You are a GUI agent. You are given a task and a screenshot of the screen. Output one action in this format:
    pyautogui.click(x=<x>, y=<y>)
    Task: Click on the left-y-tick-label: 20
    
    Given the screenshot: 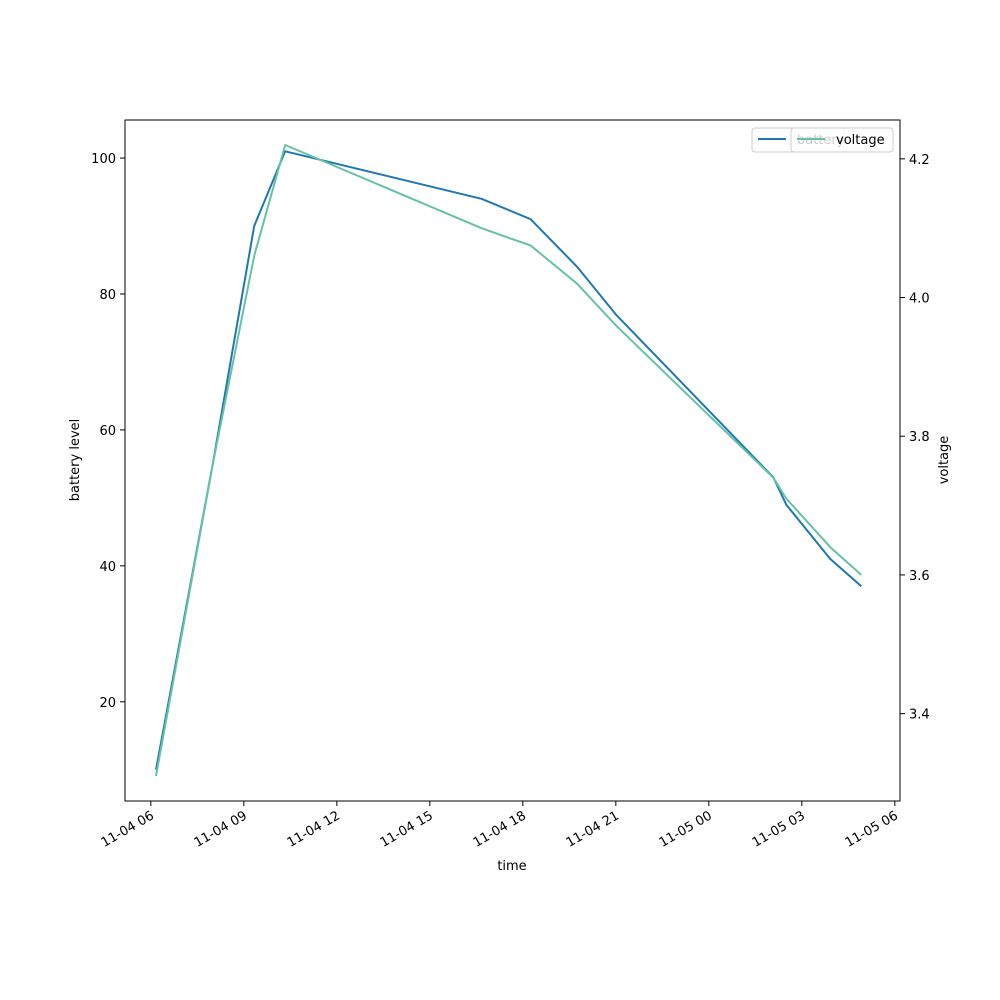 What is the action you would take?
    pyautogui.click(x=107, y=703)
    